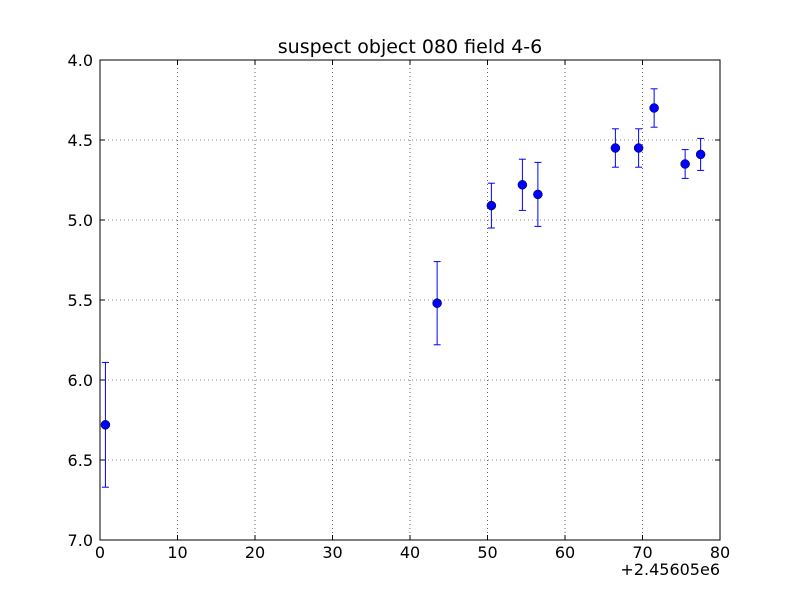 This screenshot has width=800, height=605. Describe the element at coordinates (487, 552) in the screenshot. I see `x-tick-label: 50` at that location.